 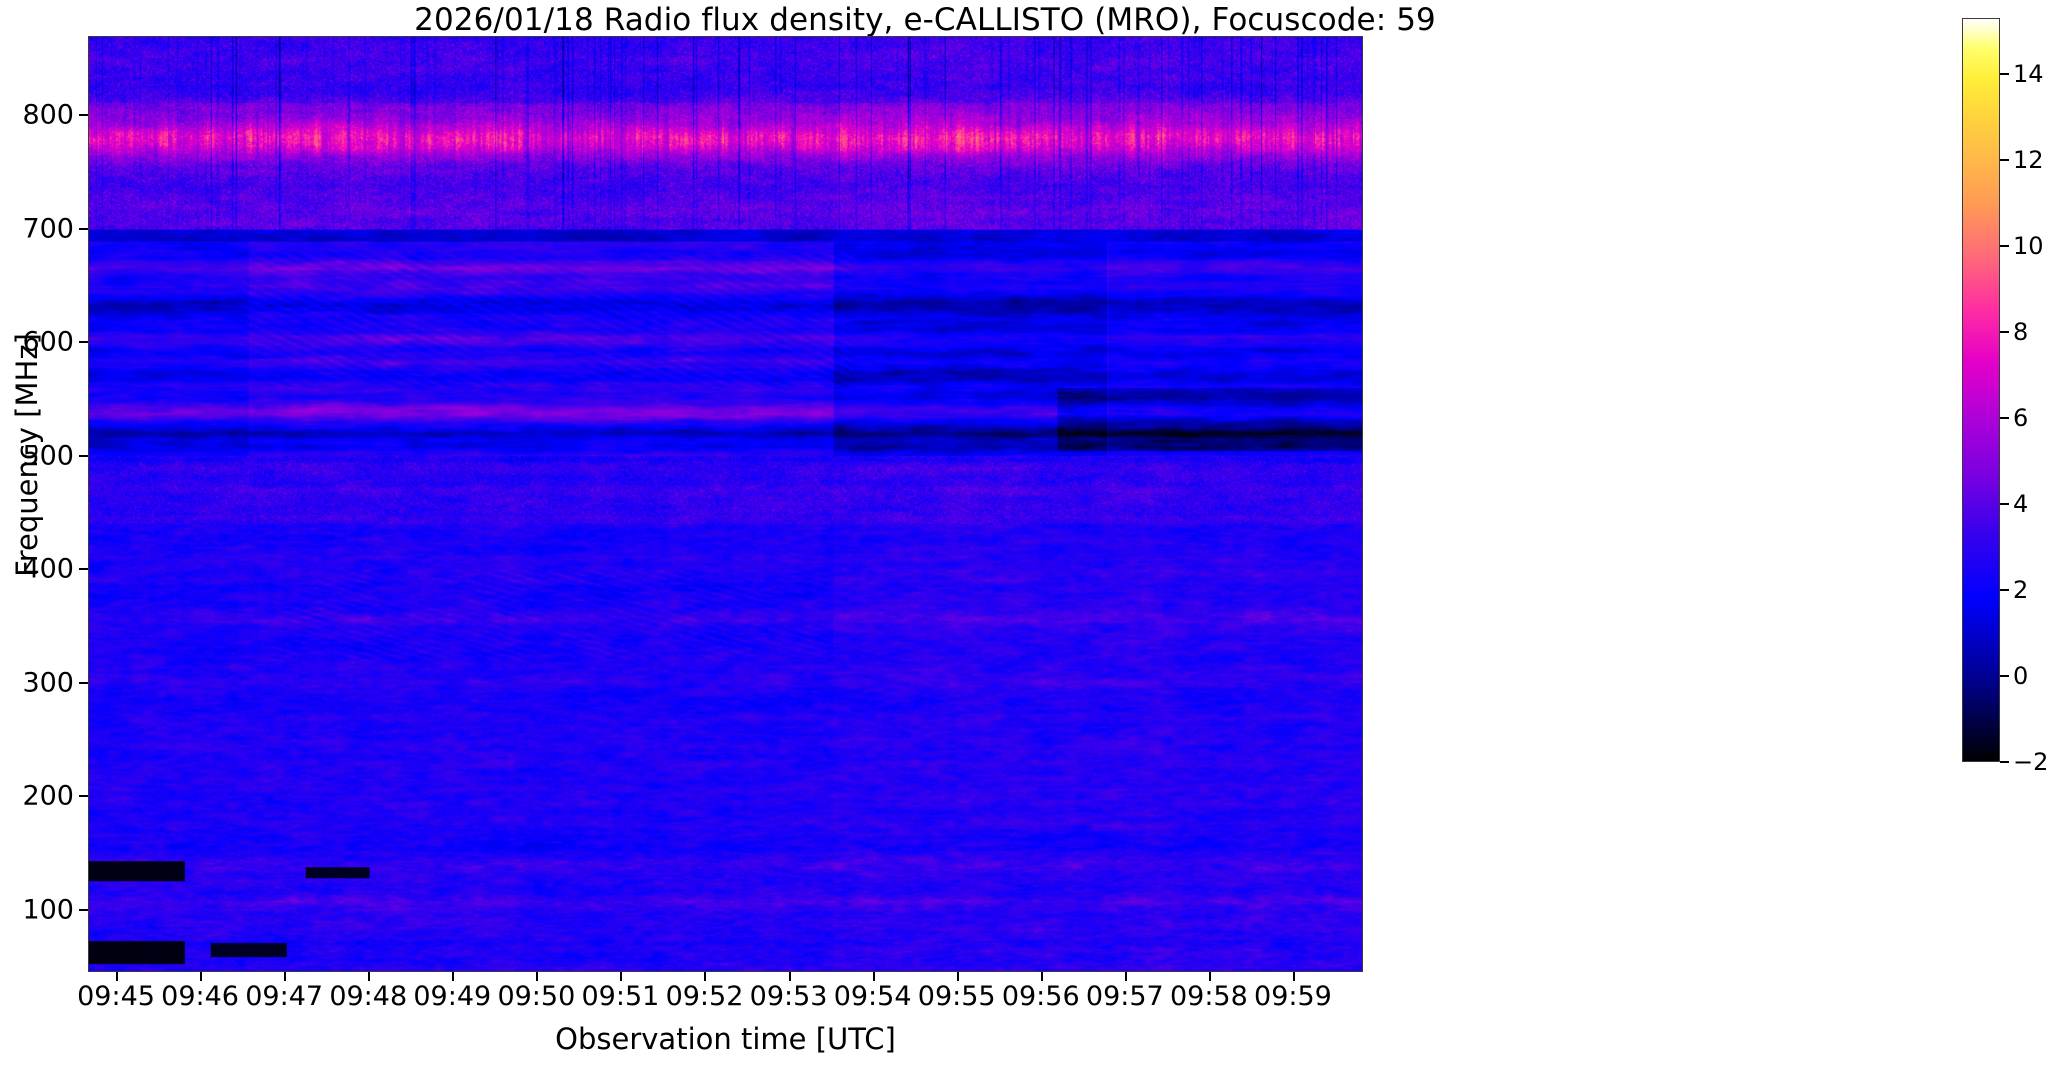 What do you see at coordinates (2021, 675) in the screenshot?
I see `colorbar-tick-label: 0` at bounding box center [2021, 675].